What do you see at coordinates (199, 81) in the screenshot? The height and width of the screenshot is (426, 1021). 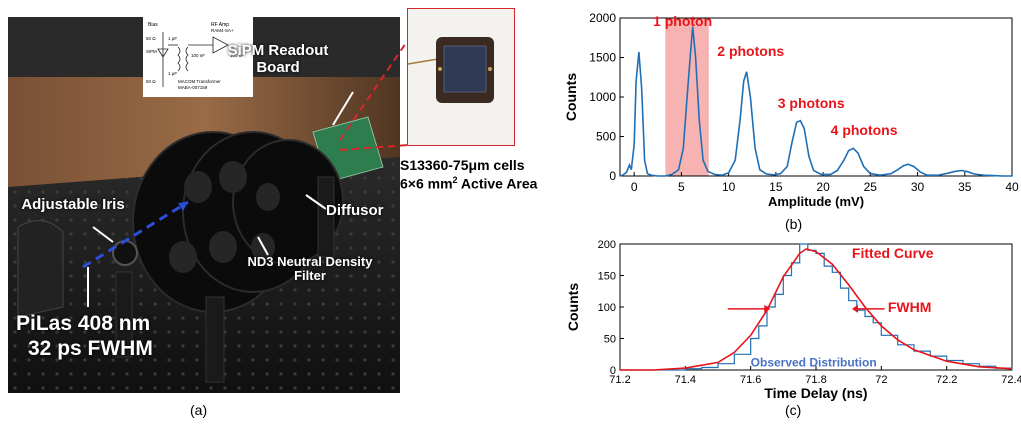 I see `schematic-transformer: MACOM Transformer` at bounding box center [199, 81].